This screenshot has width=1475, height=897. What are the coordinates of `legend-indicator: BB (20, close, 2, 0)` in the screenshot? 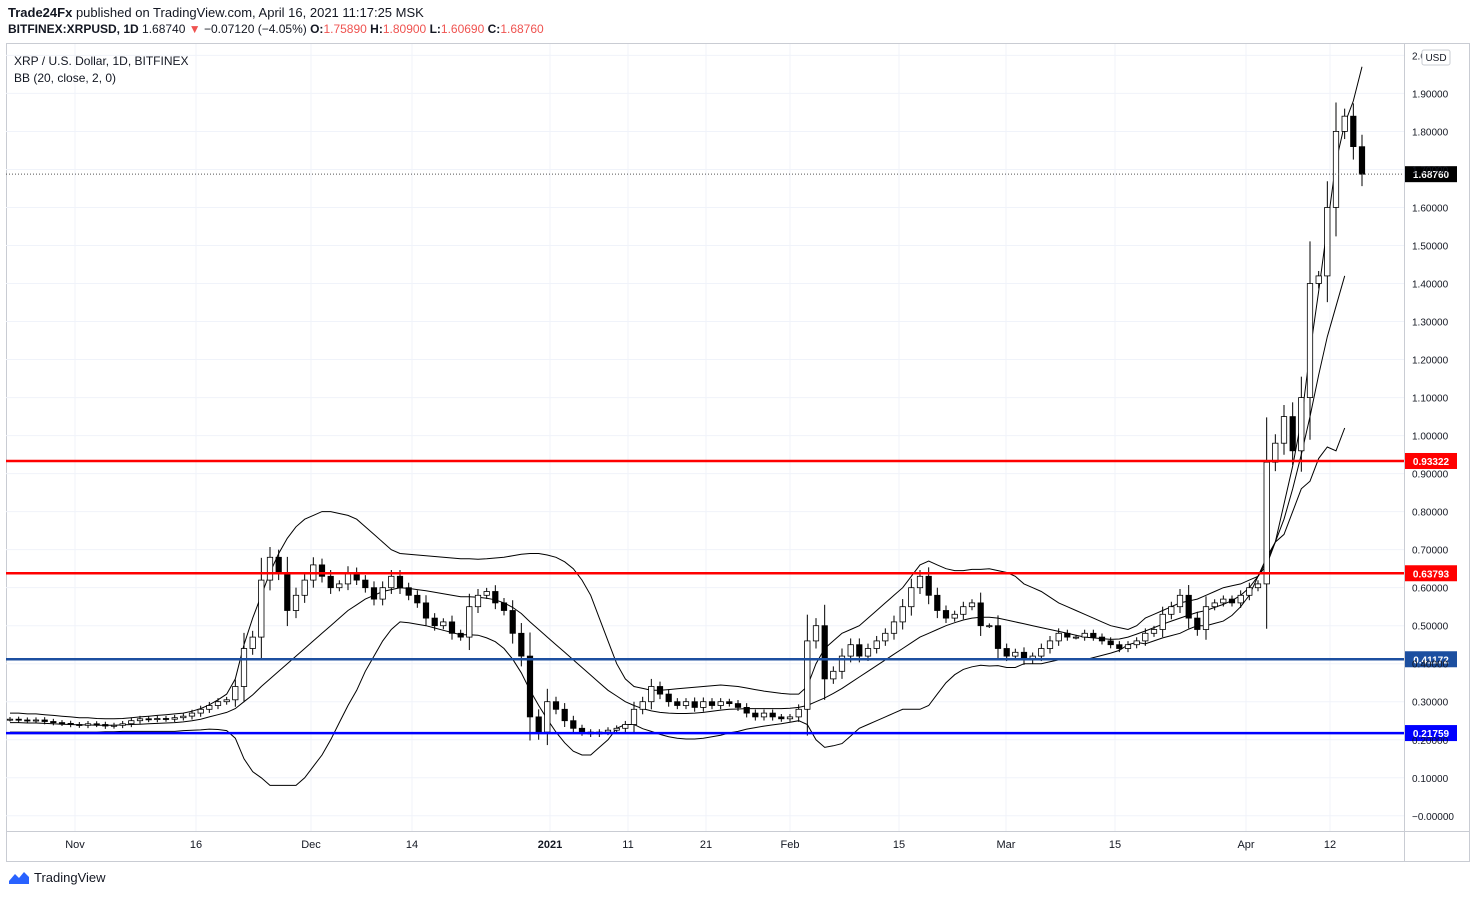 It's located at (65, 78).